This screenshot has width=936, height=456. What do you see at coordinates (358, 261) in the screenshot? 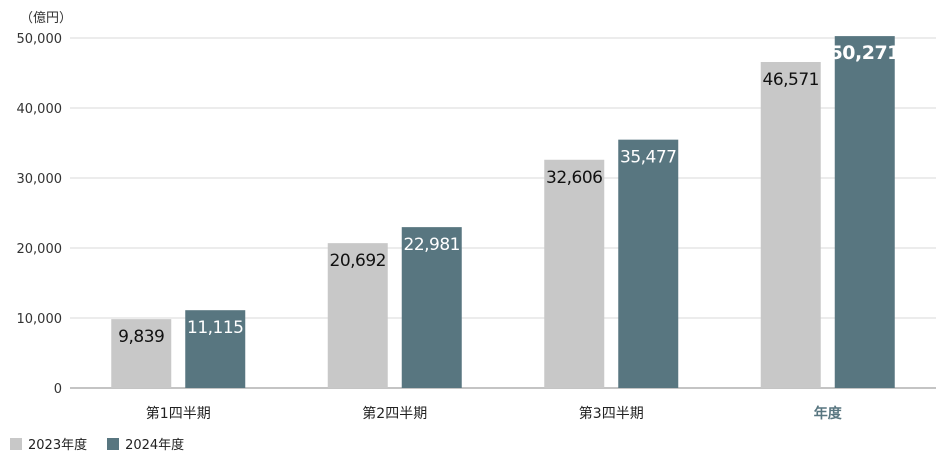
I see `data-label: 20,692` at bounding box center [358, 261].